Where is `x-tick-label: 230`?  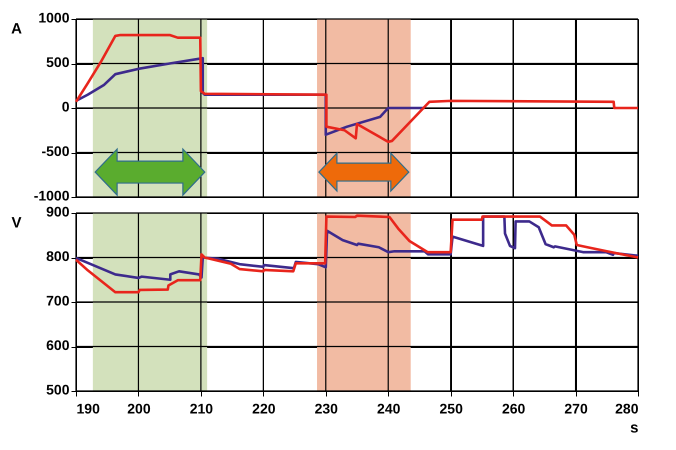 x-tick-label: 230 is located at coordinates (326, 408).